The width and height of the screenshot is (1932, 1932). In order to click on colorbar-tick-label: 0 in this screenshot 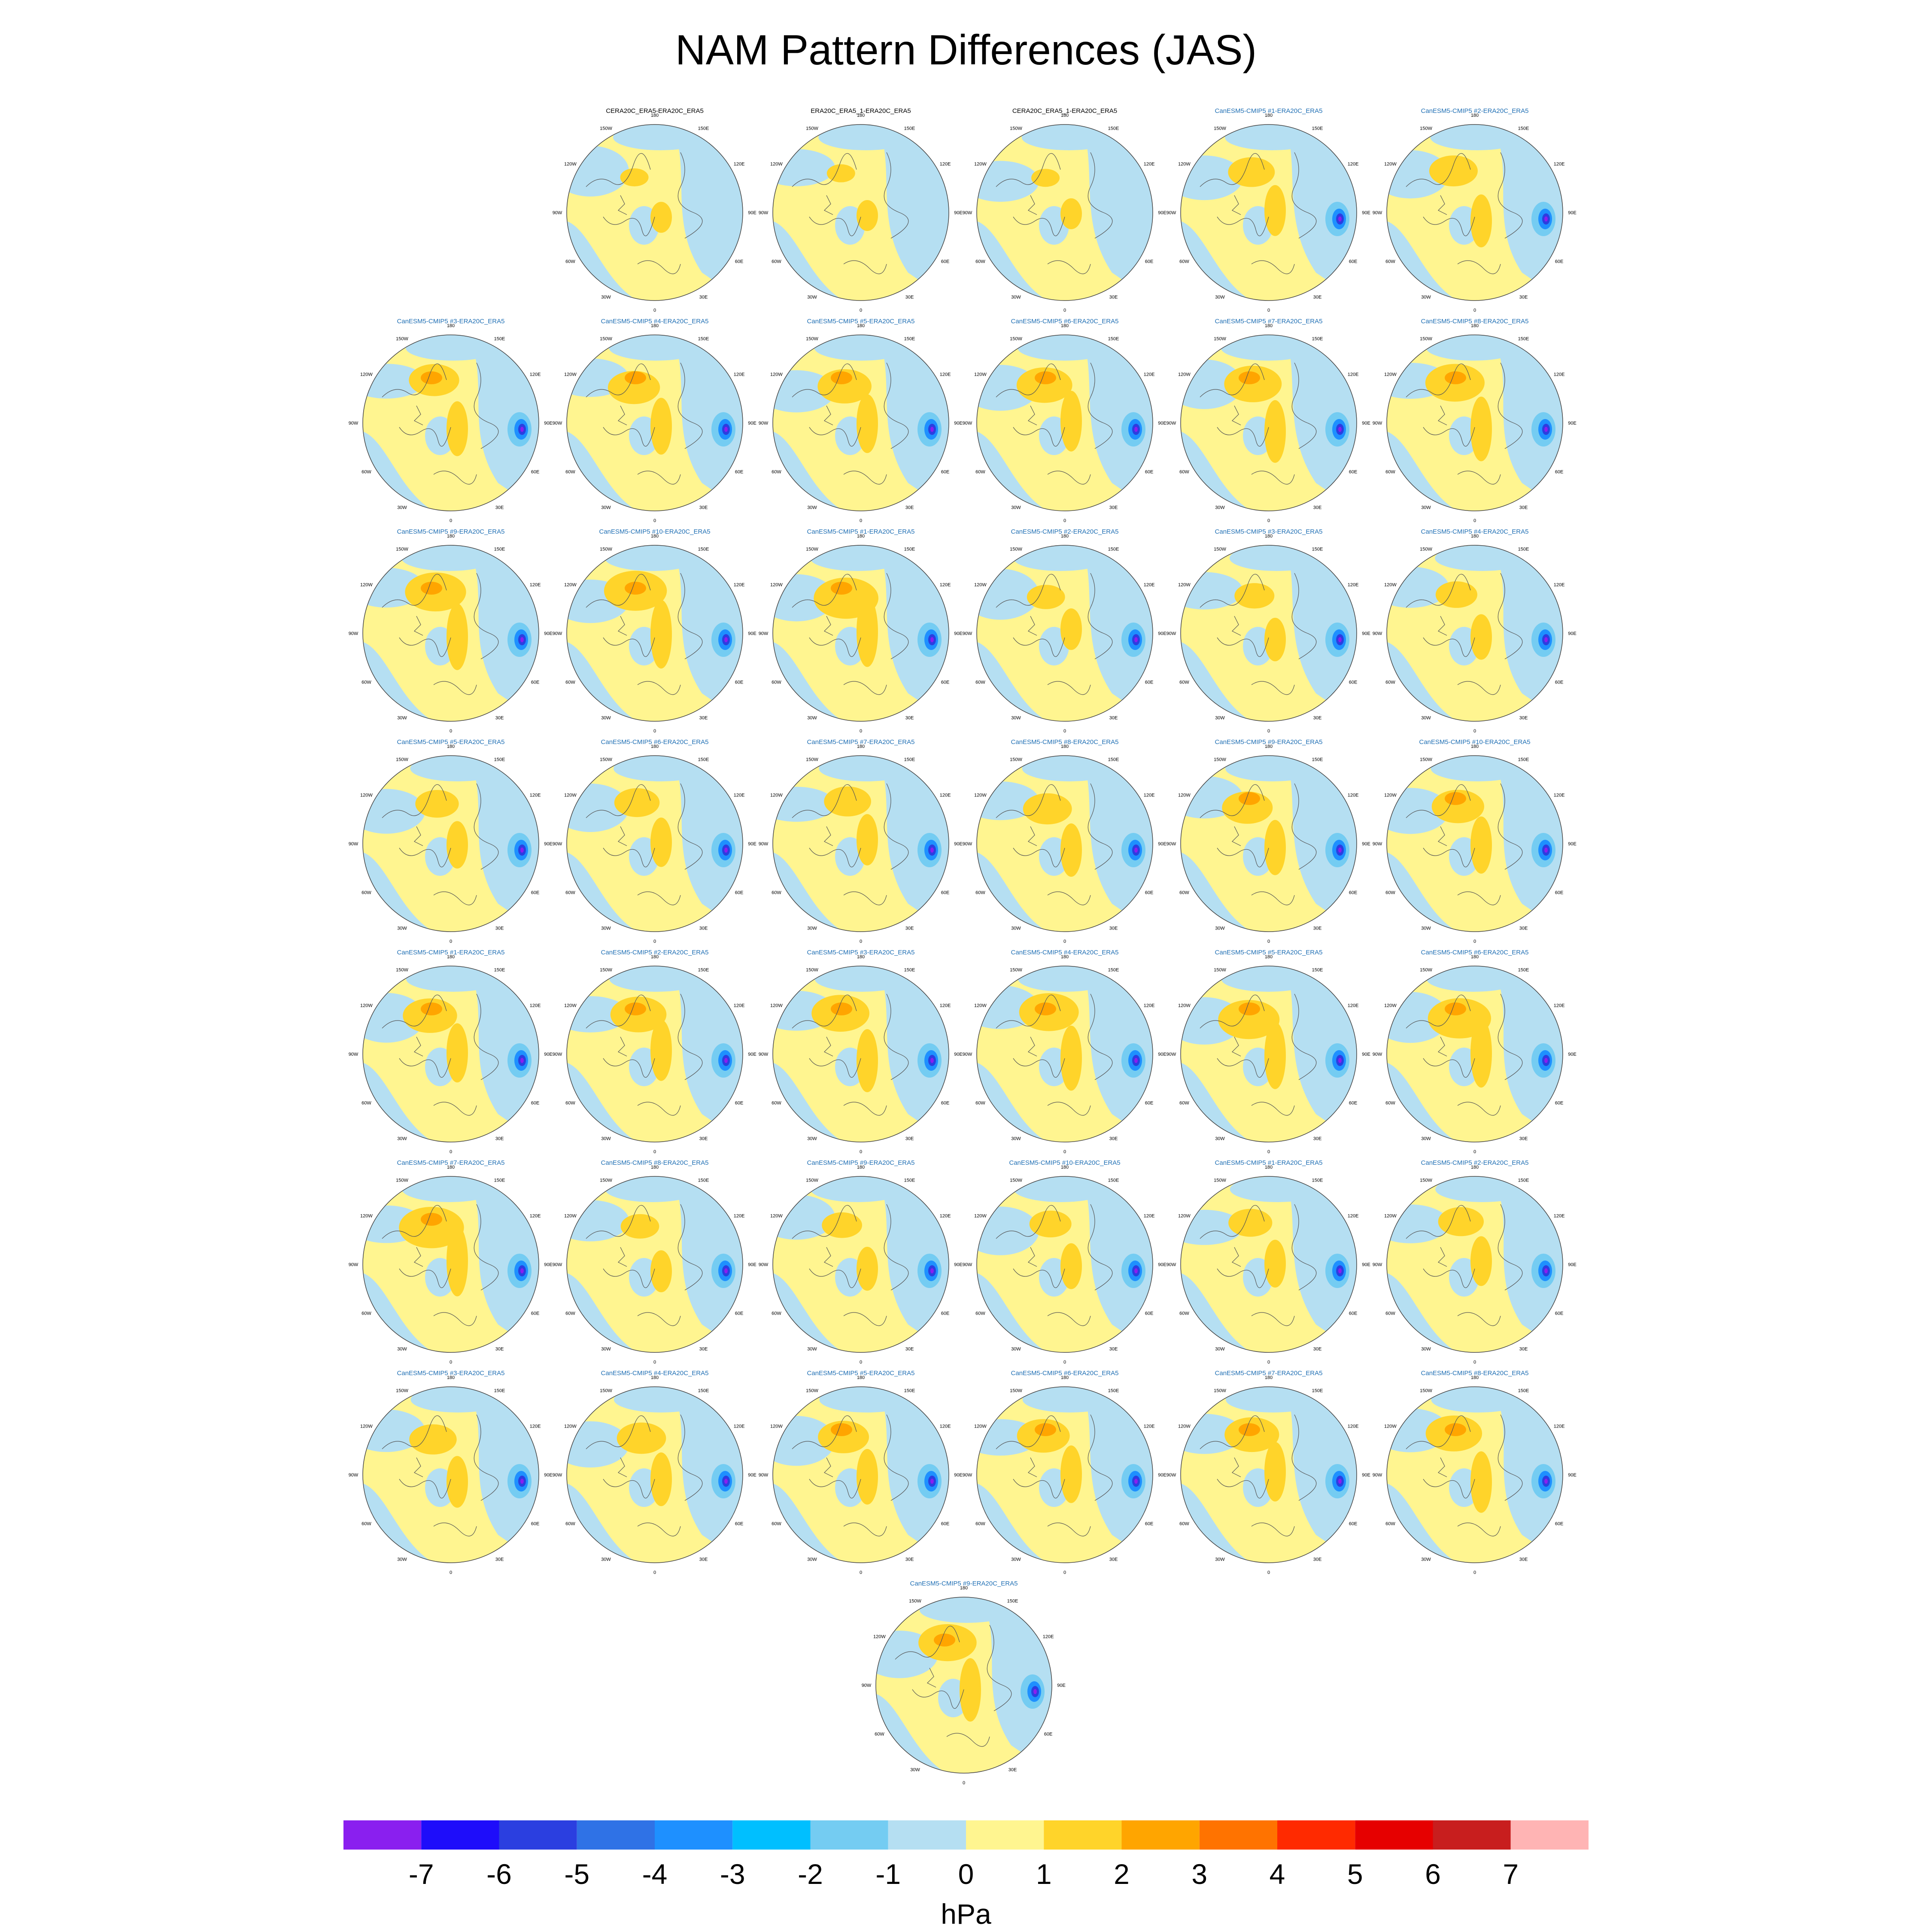, I will do `click(966, 1873)`.